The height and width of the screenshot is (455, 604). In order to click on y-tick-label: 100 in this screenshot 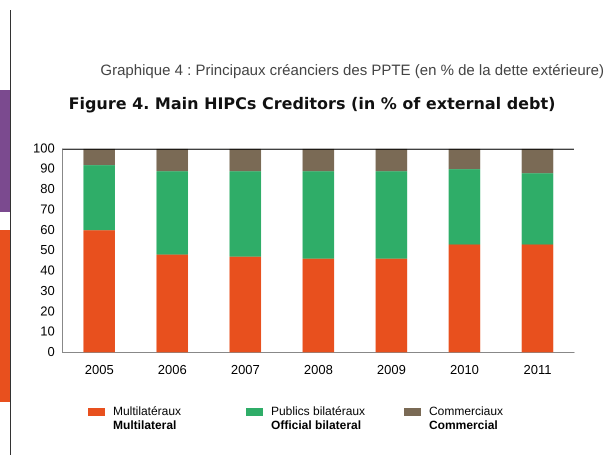, I will do `click(43, 148)`.